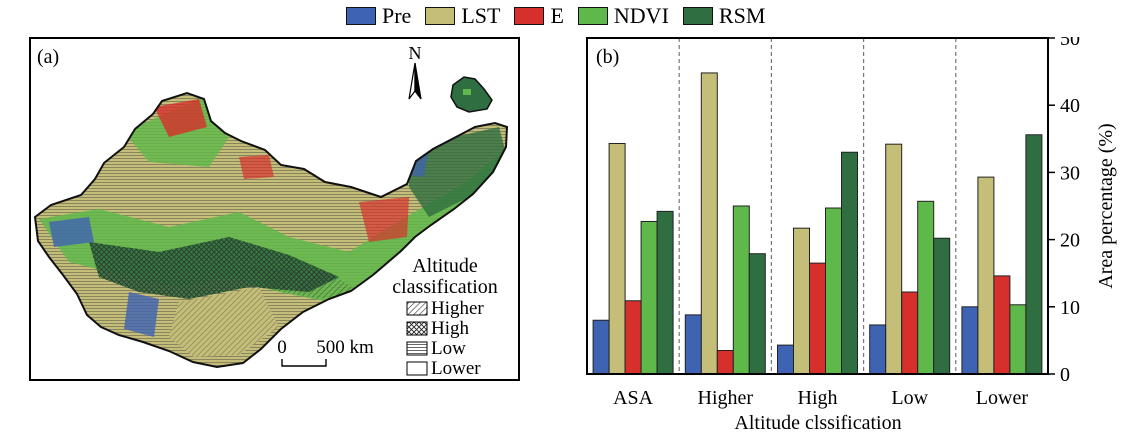 The image size is (1128, 437). I want to click on y-tick-label: 40, so click(1070, 106).